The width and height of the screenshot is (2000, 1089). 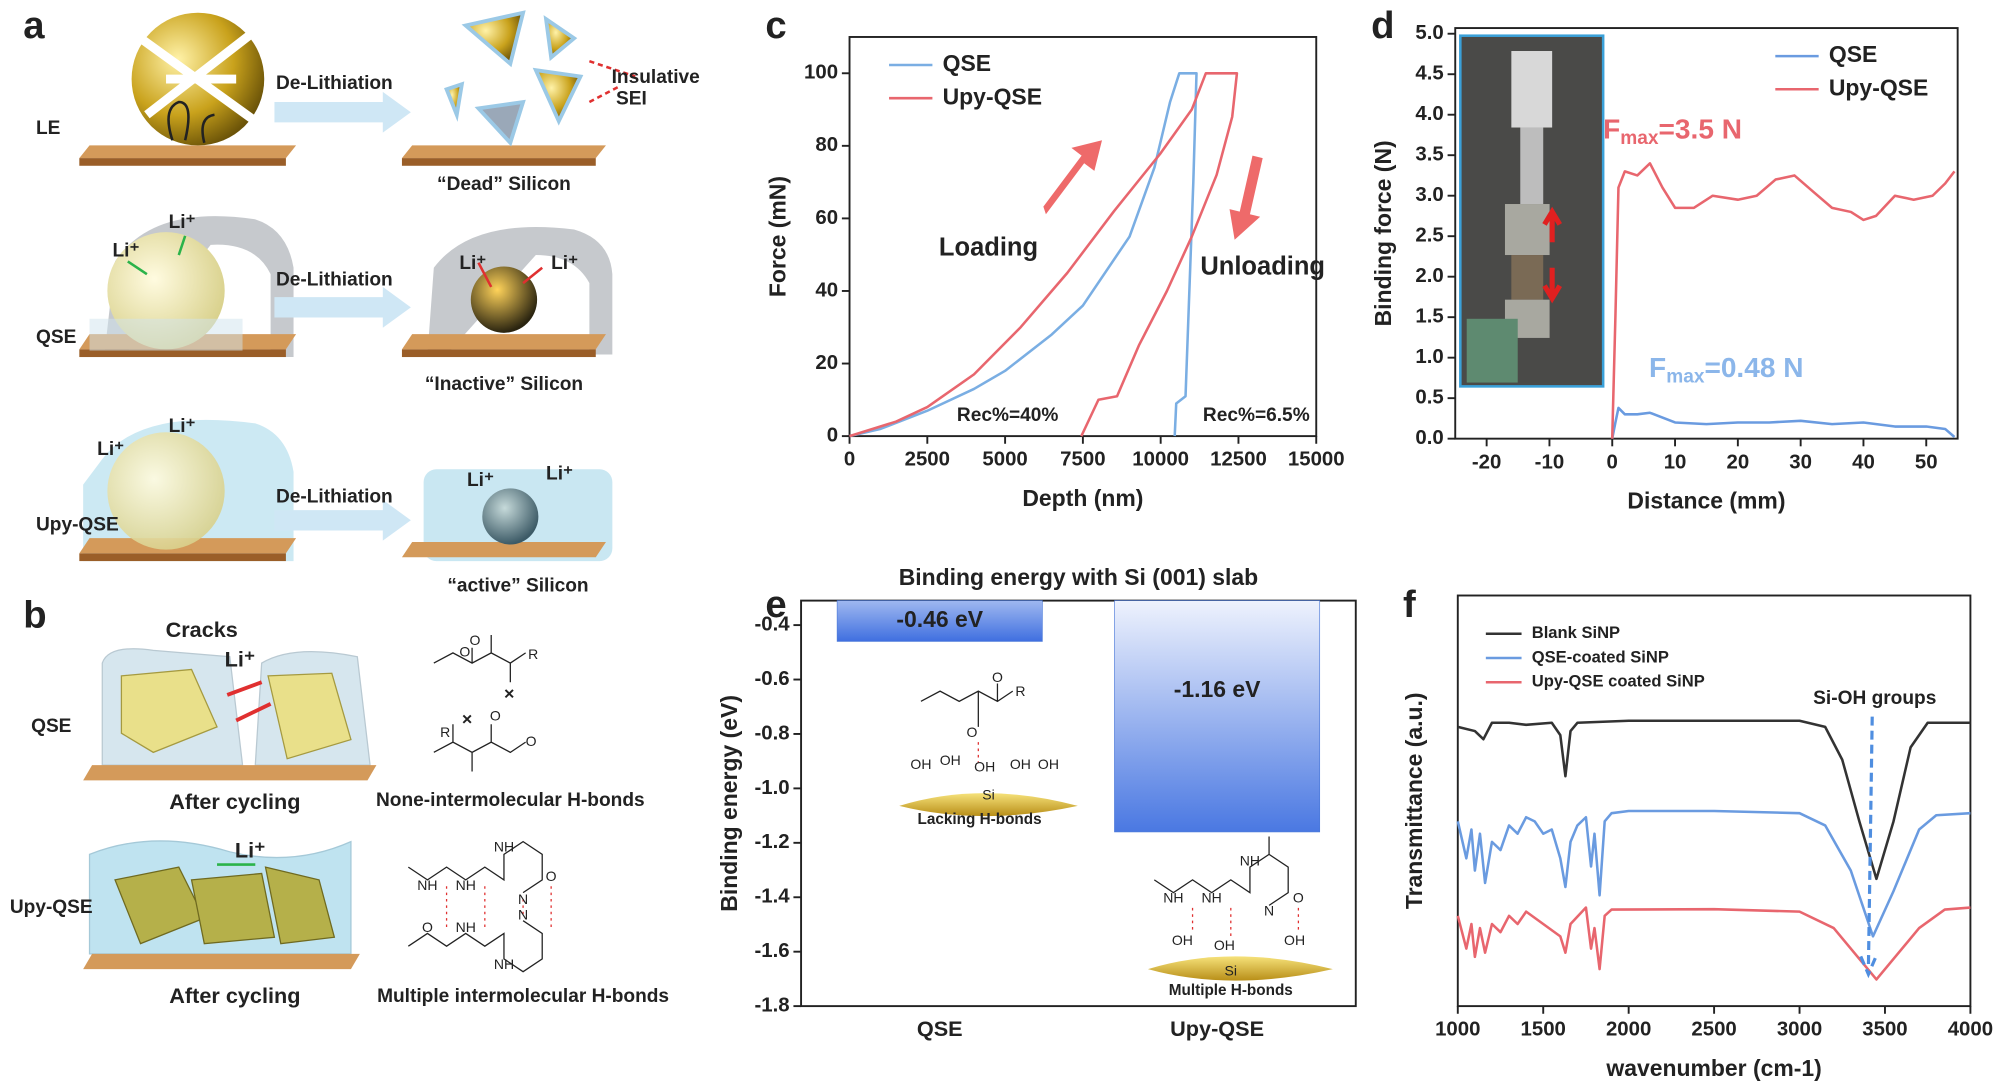 I want to click on annotation-part: F, so click(x=1657, y=367).